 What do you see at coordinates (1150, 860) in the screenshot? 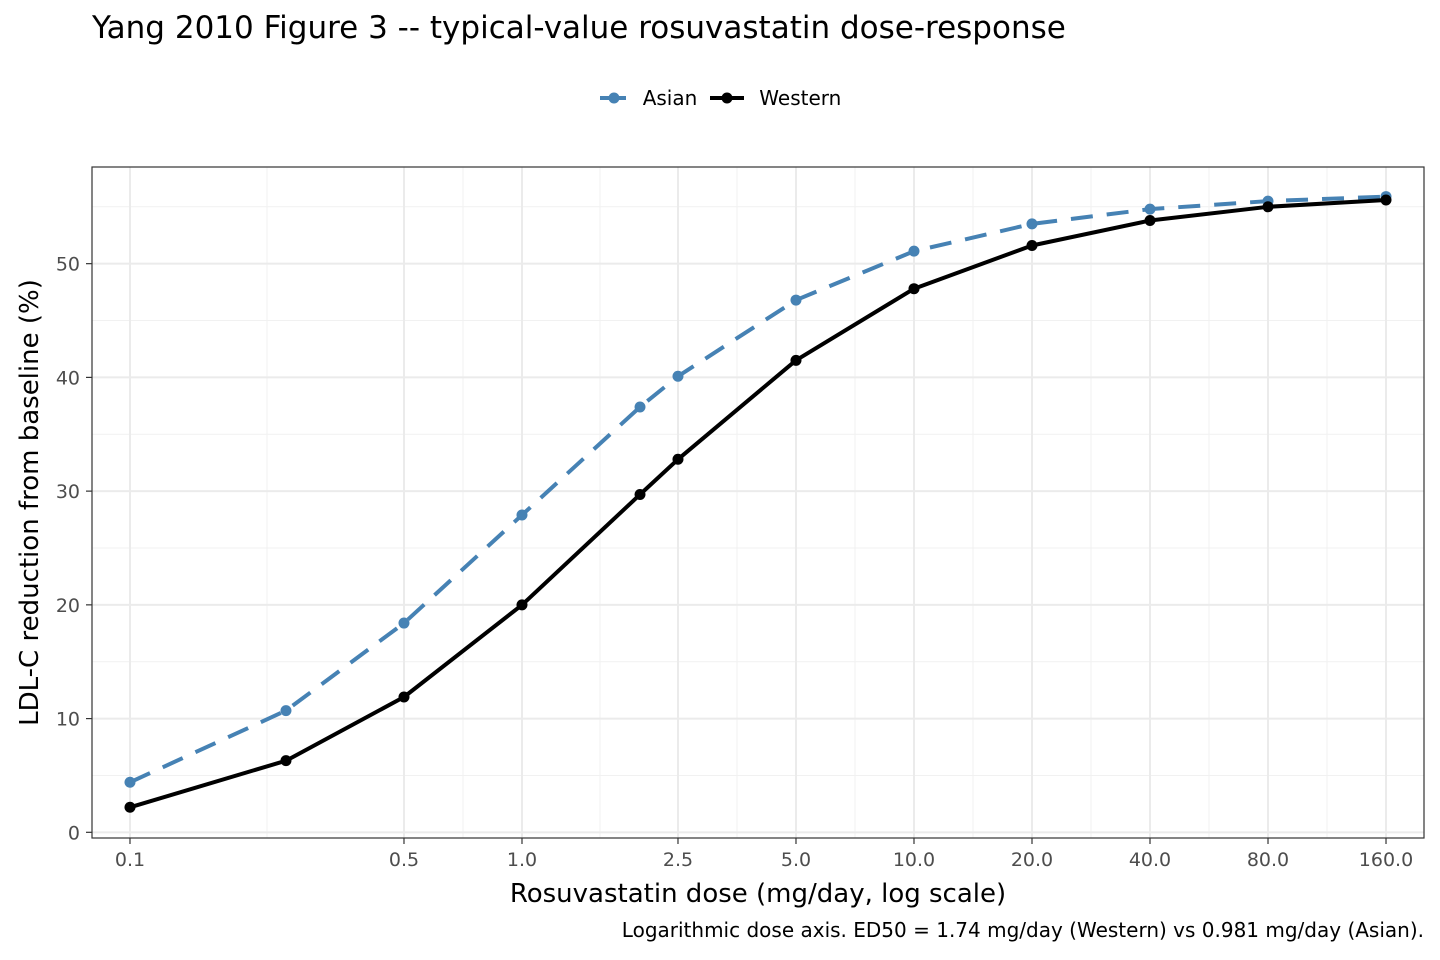
I see `x-tick-label: 40.0` at bounding box center [1150, 860].